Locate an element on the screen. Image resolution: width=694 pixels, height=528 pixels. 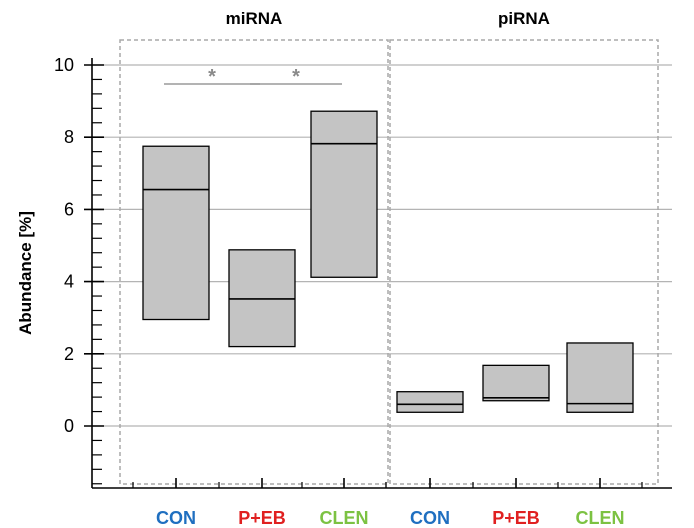
x-tick-label-mirna-con: CON is located at coordinates (176, 518).